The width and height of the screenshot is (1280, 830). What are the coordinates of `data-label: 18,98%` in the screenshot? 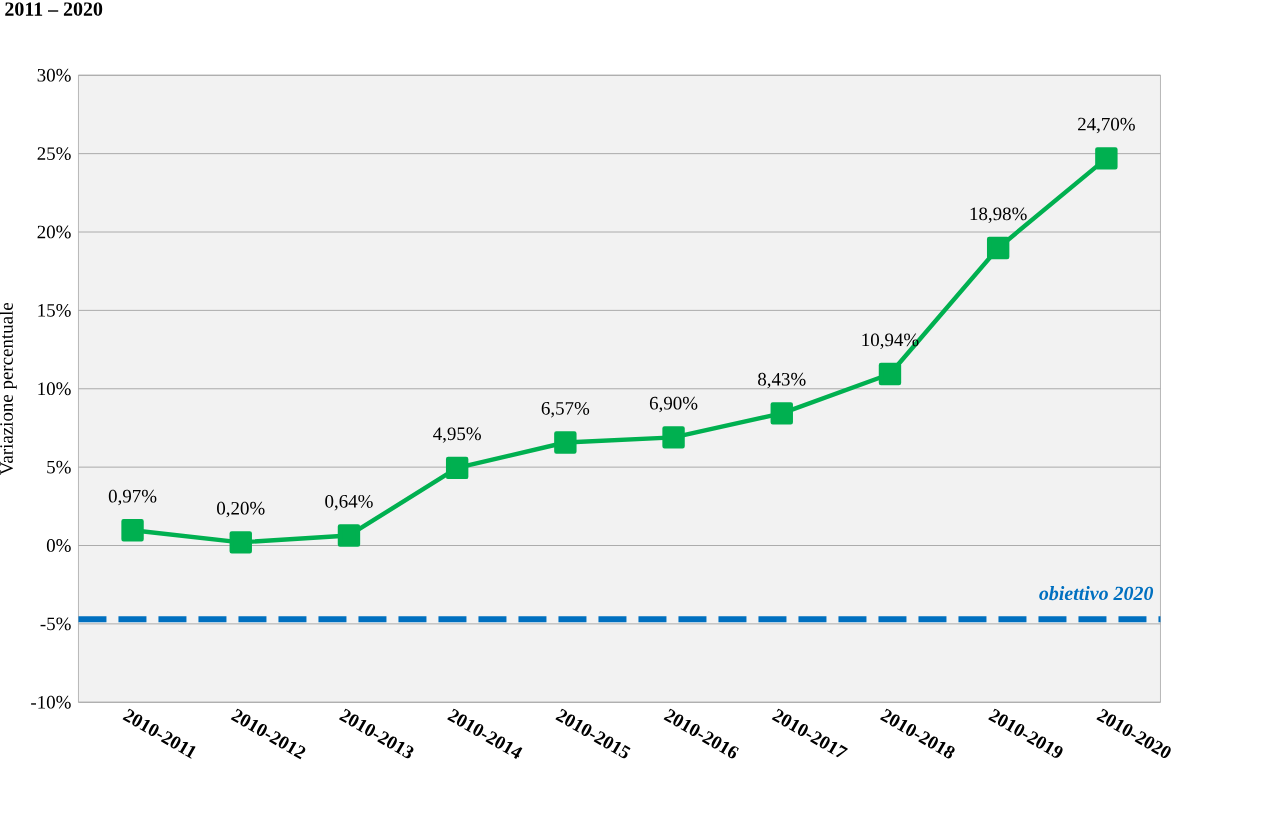 It's located at (998, 215).